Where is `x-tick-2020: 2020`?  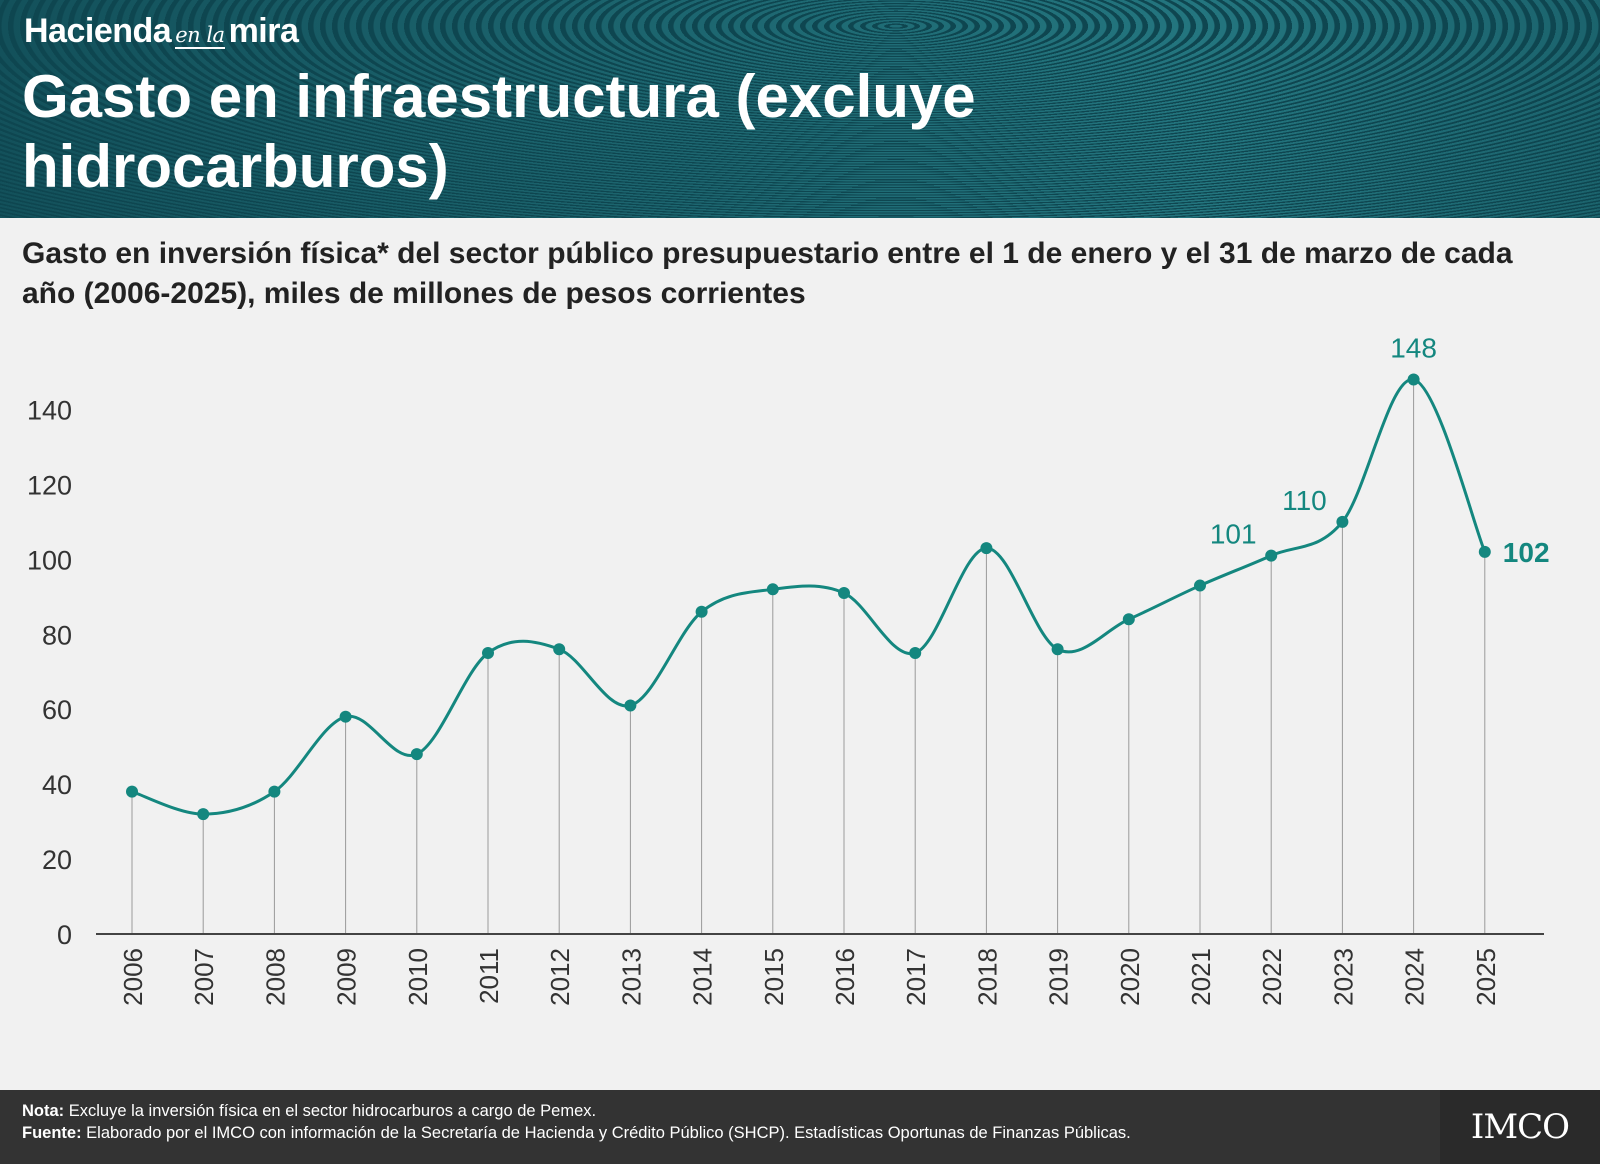 x-tick-2020: 2020 is located at coordinates (1130, 977).